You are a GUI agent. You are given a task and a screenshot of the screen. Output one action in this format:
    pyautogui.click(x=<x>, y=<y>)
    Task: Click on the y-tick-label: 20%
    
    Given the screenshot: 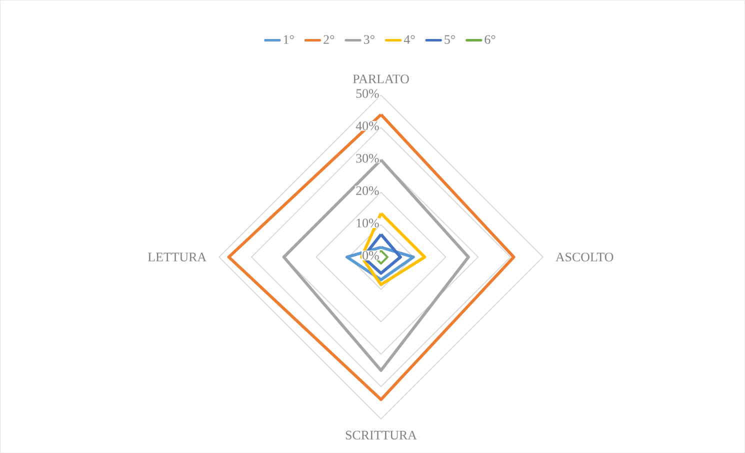 What is the action you would take?
    pyautogui.click(x=367, y=190)
    